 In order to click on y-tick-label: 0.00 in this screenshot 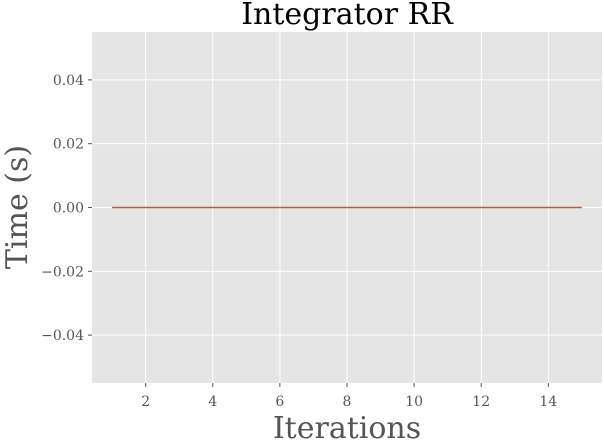, I will do `click(68, 209)`.